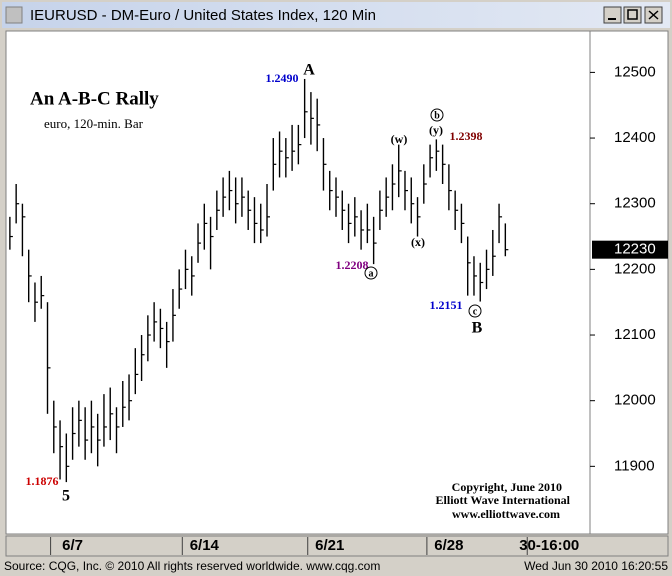 This screenshot has width=672, height=576. I want to click on annotation: A, so click(309, 70).